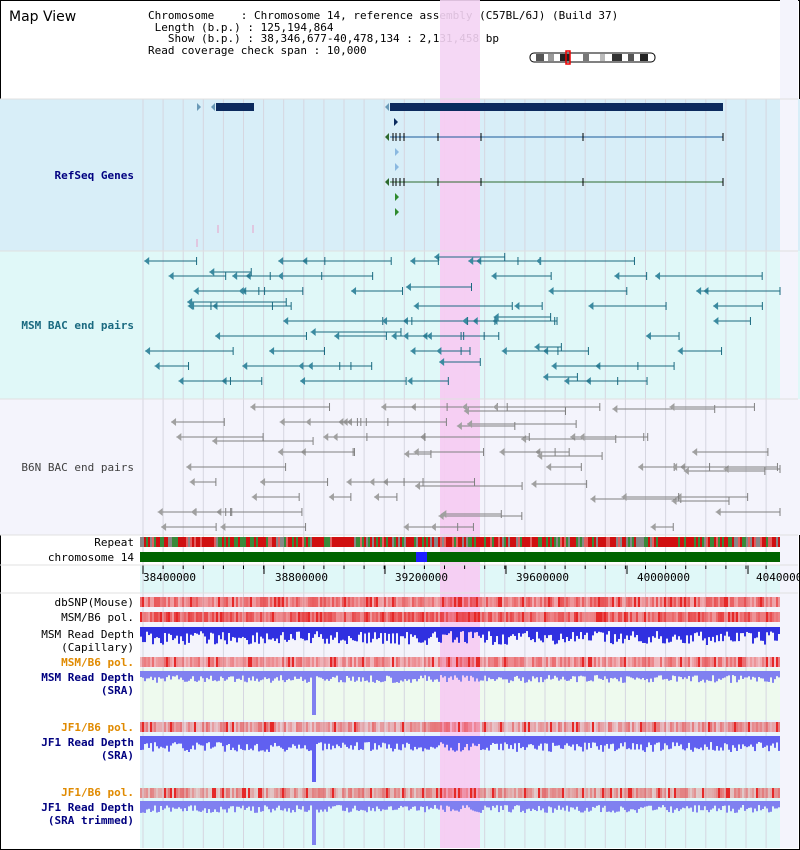  What do you see at coordinates (87, 749) in the screenshot?
I see `track-label-jf1-read-depth-sra: JF1 Read Depth (SRA)` at bounding box center [87, 749].